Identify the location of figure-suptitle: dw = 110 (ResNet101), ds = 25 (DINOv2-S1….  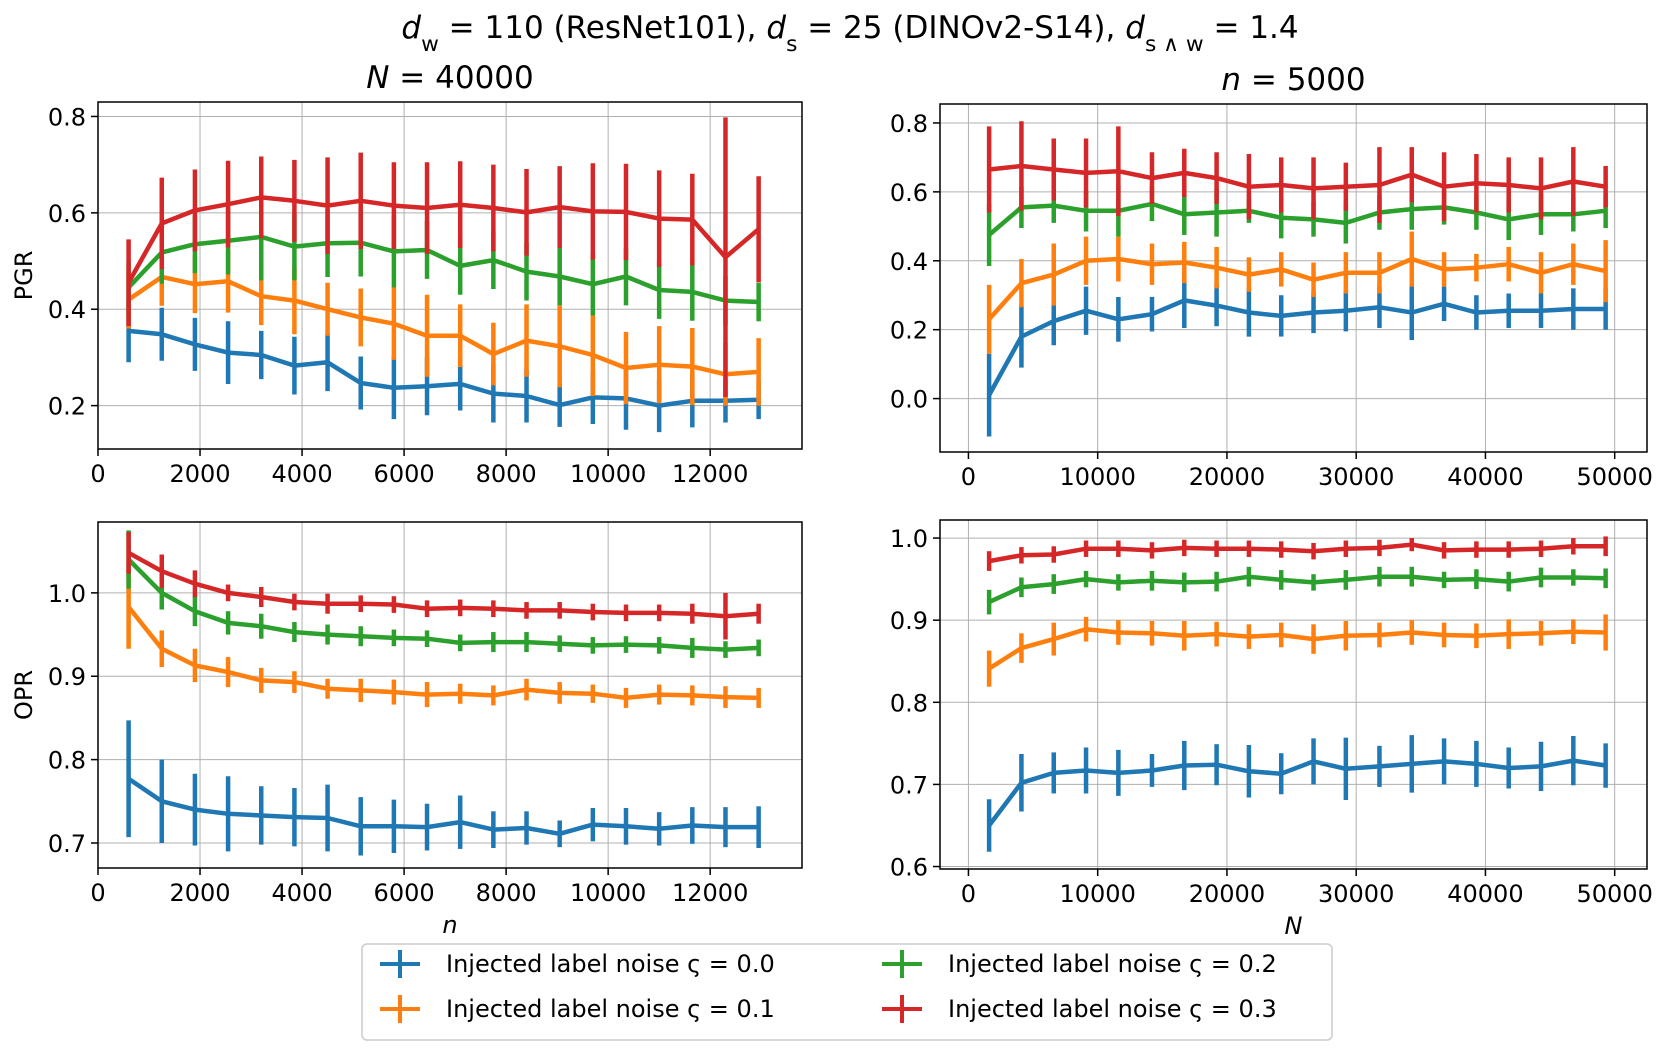
(849, 33).